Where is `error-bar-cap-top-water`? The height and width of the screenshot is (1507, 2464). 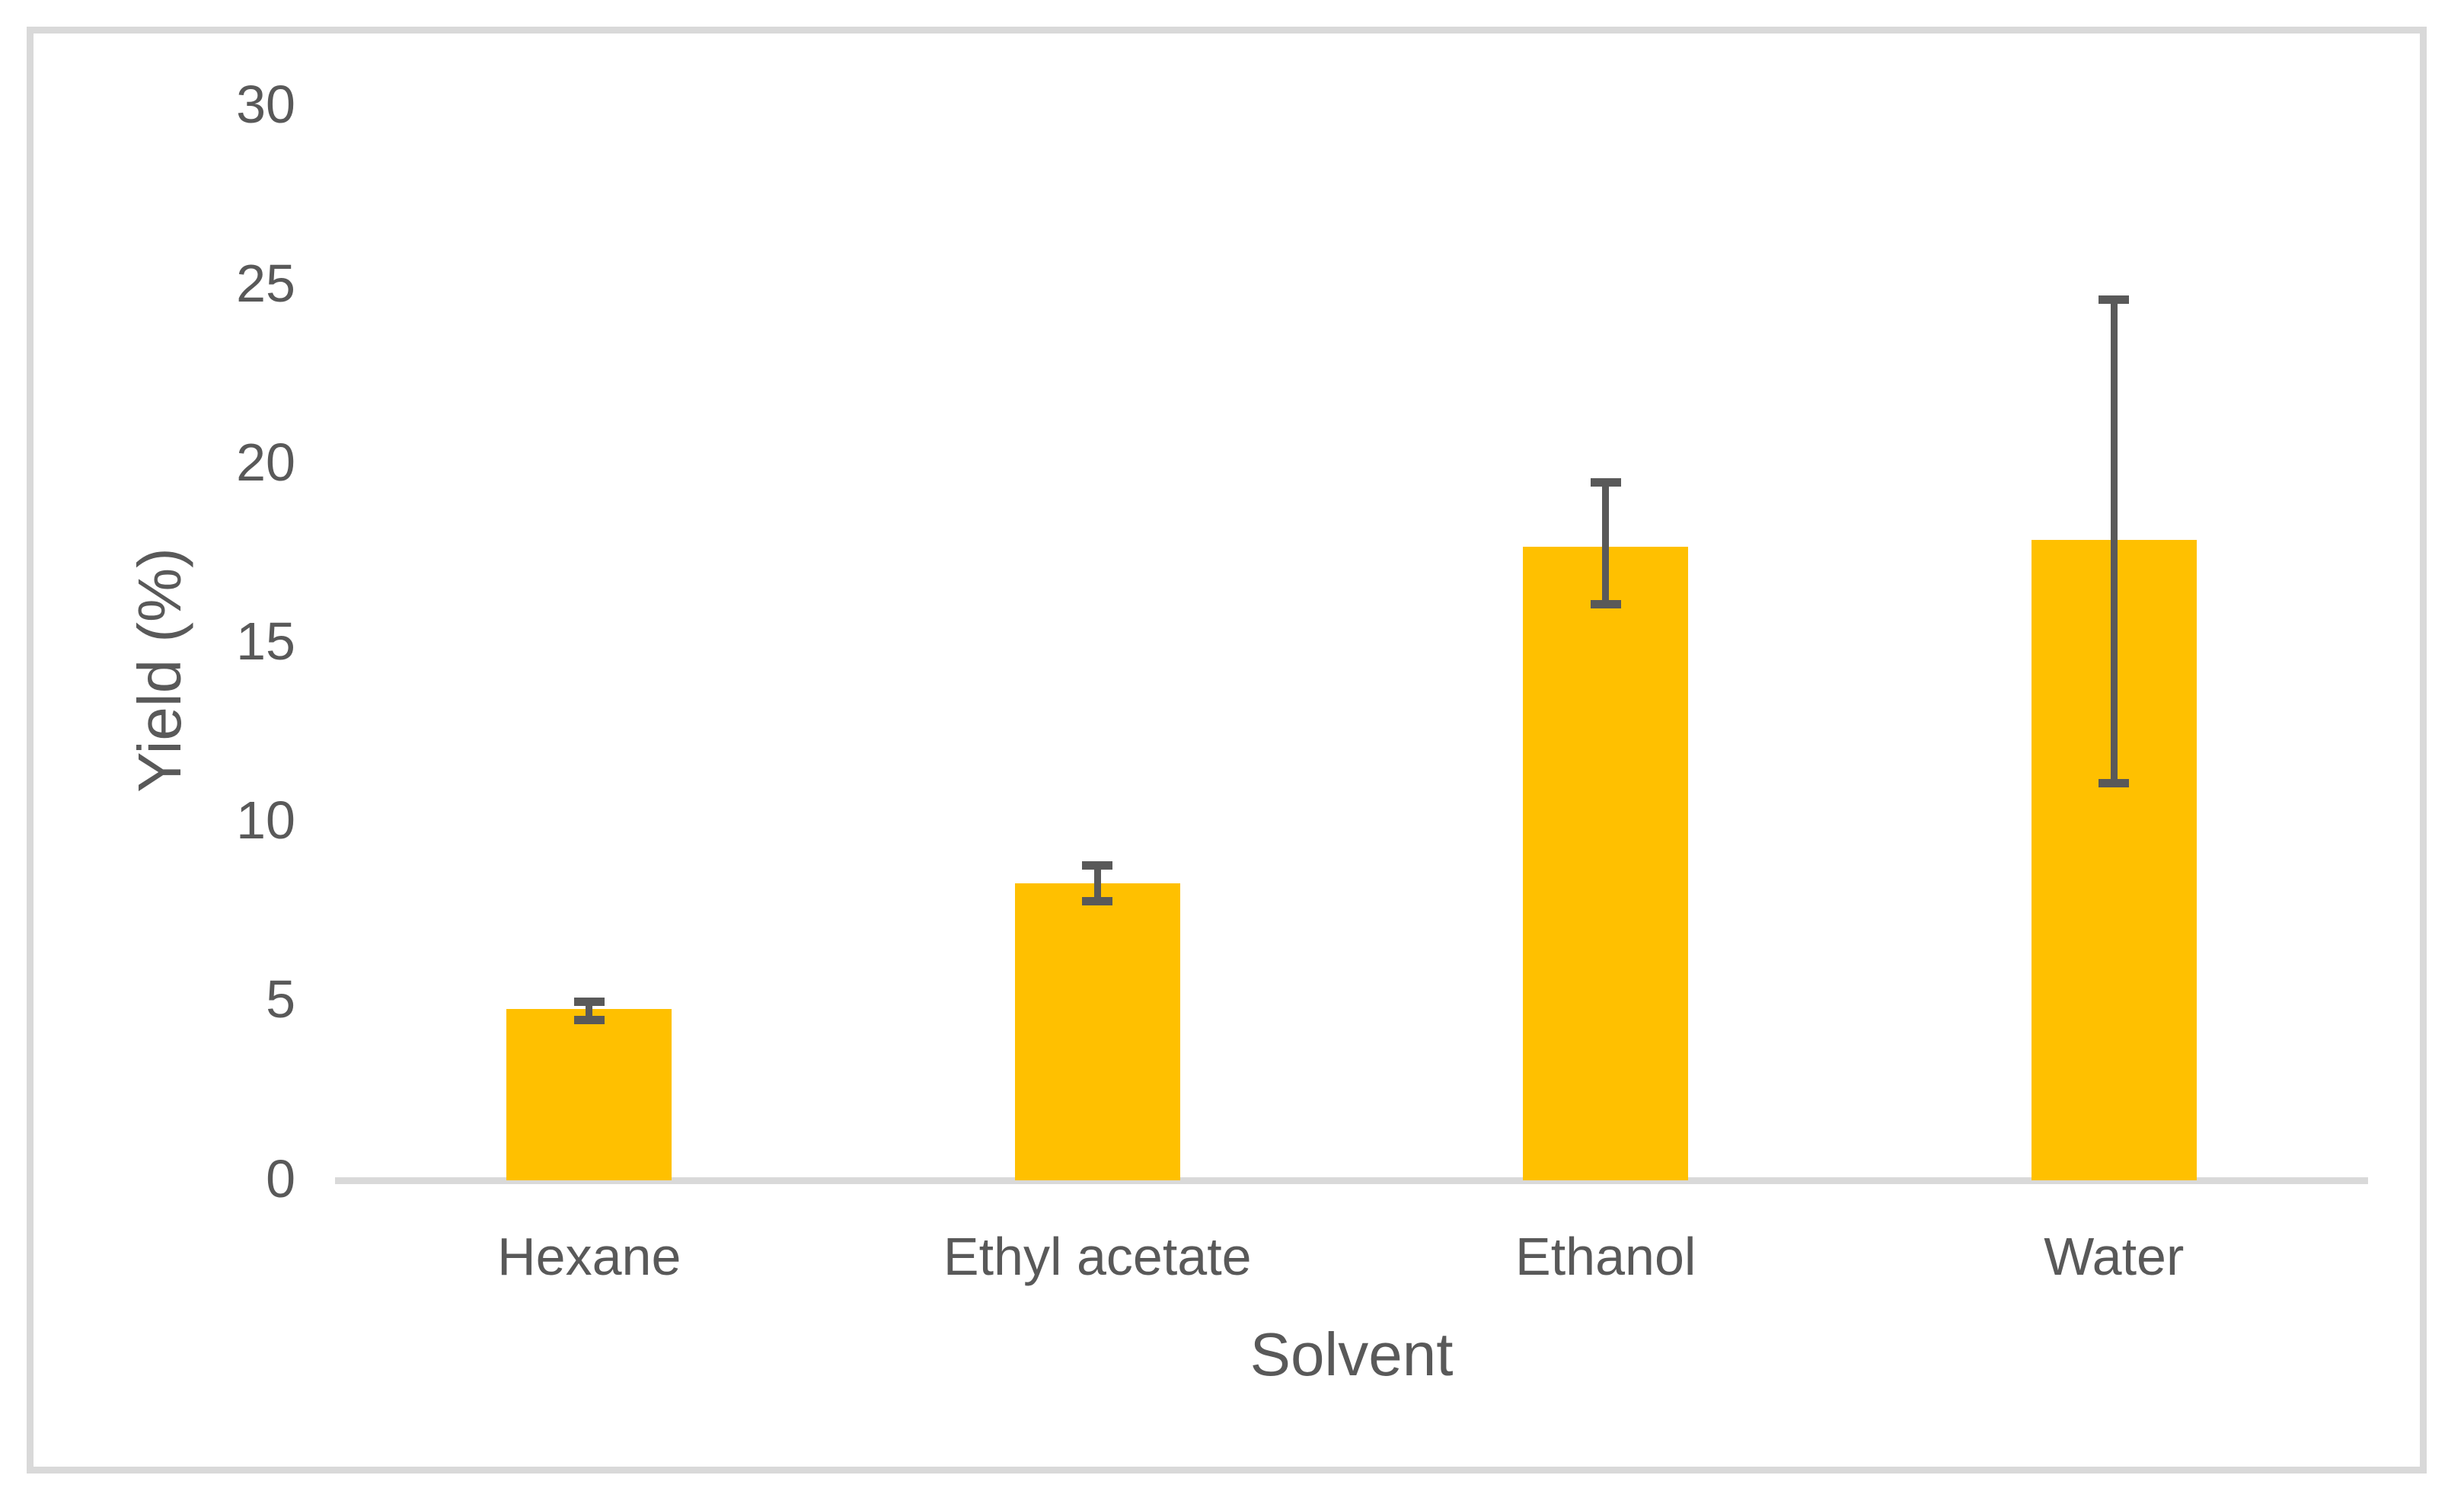
error-bar-cap-top-water is located at coordinates (2114, 300).